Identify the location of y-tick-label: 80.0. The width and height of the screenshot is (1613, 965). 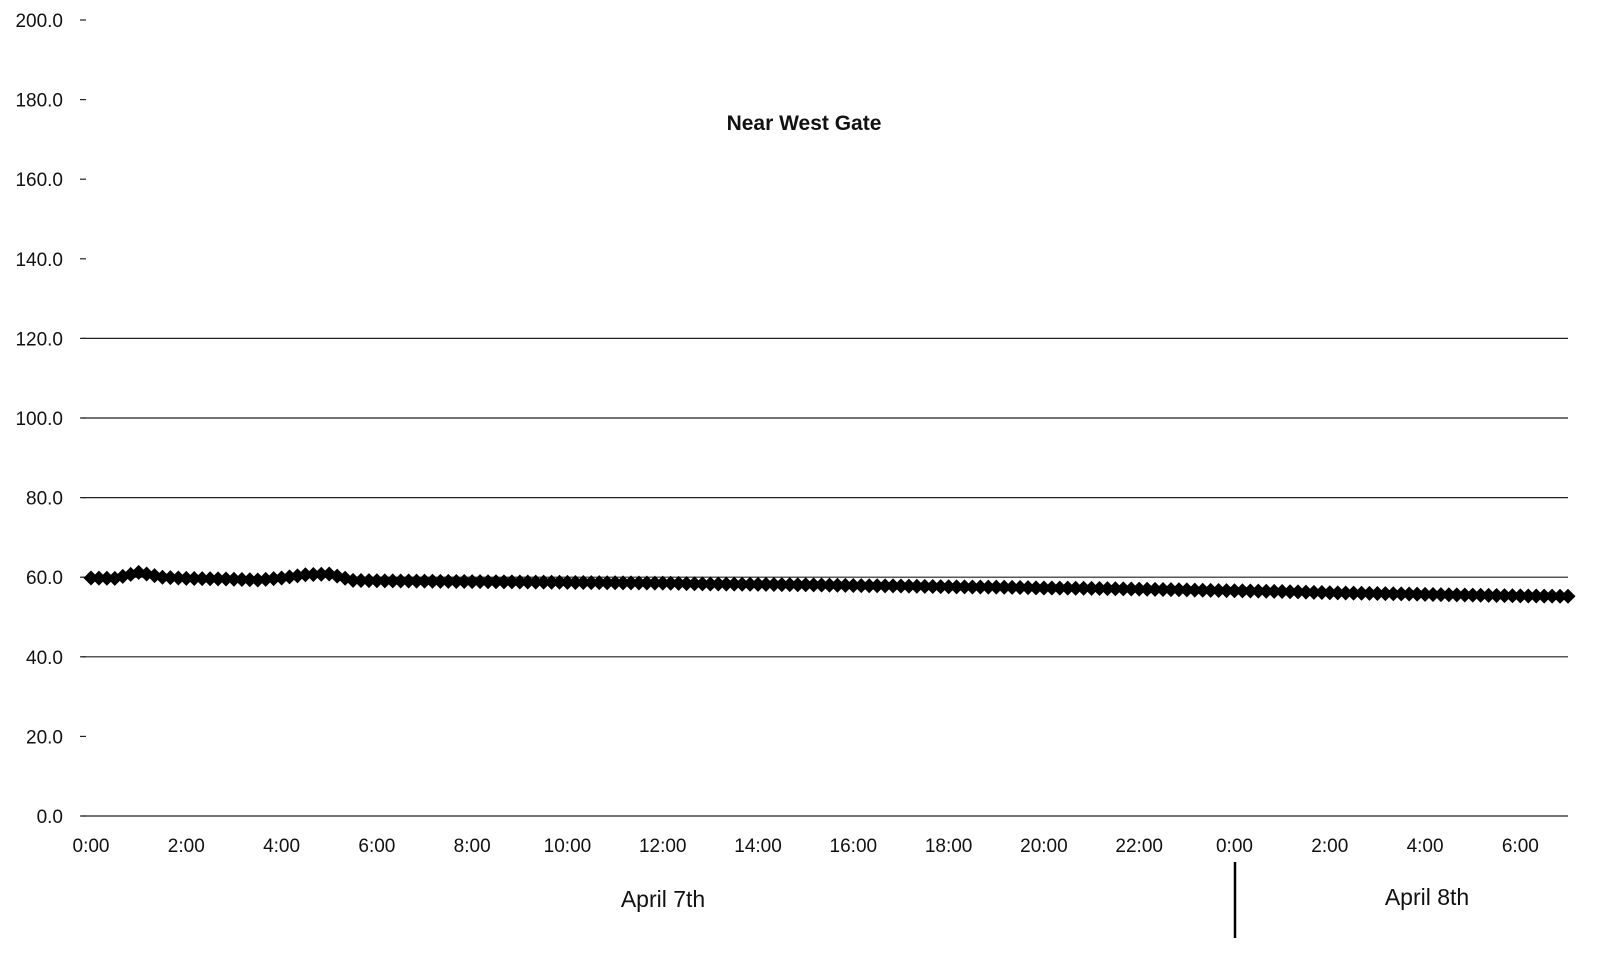
(44, 499).